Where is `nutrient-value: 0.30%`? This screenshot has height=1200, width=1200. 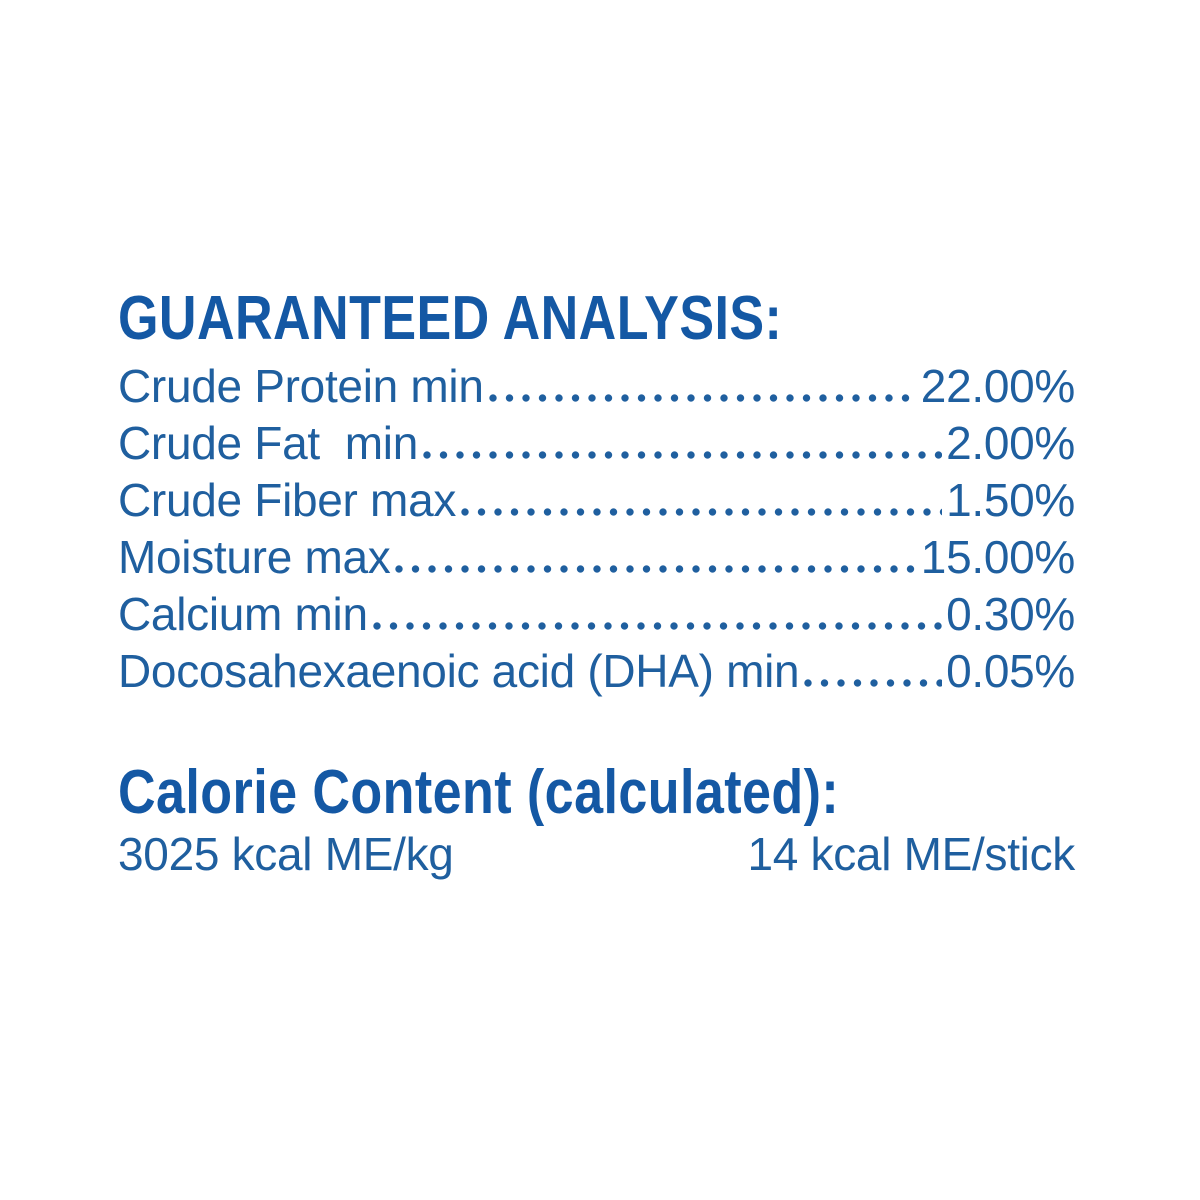
nutrient-value: 0.30% is located at coordinates (1010, 614).